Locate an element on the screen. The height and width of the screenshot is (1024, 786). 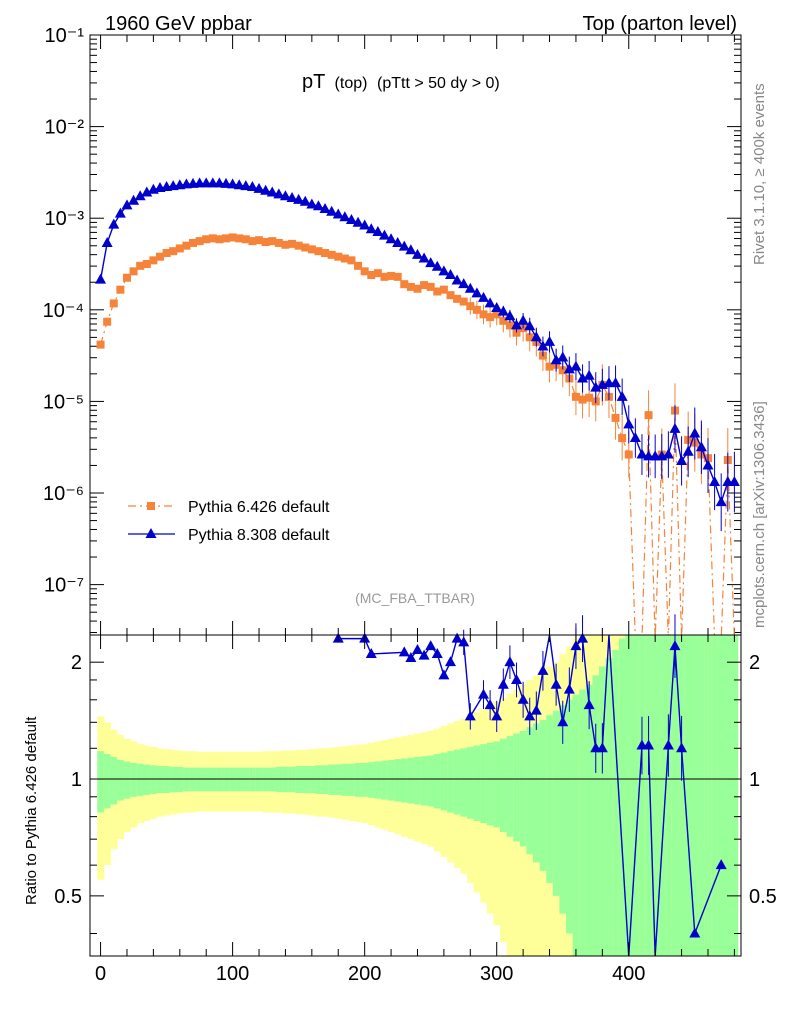
mcplots-label: mcplots.cern.ch [arXiv:1306.3436] is located at coordinates (759, 514).